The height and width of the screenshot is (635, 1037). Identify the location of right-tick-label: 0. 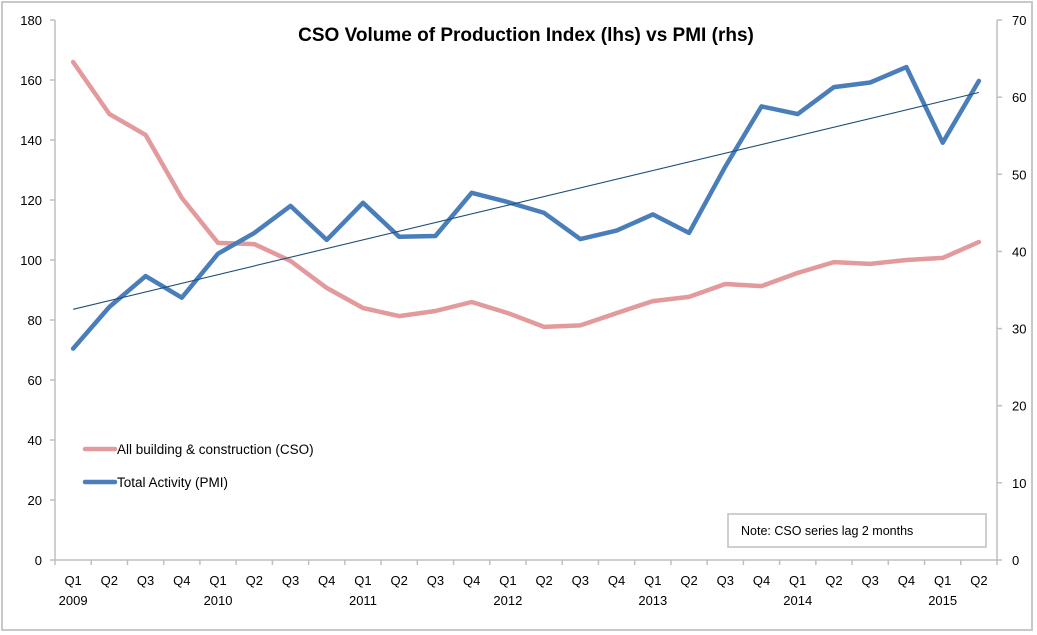
(1015, 560).